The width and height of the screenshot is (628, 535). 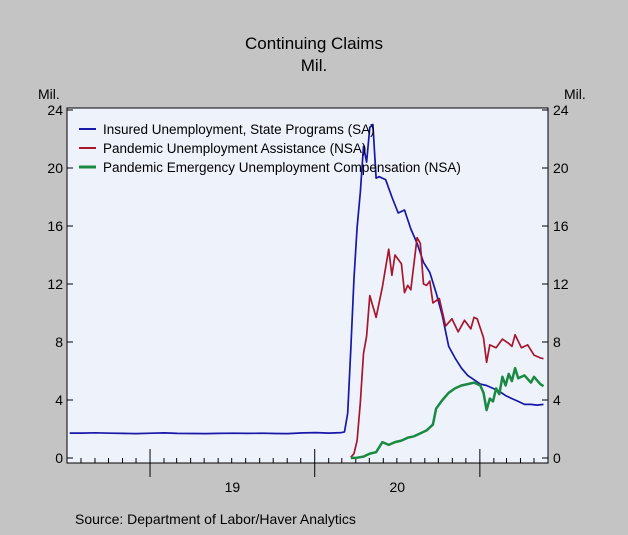 What do you see at coordinates (314, 65) in the screenshot?
I see `chart-subtitle: Mil.` at bounding box center [314, 65].